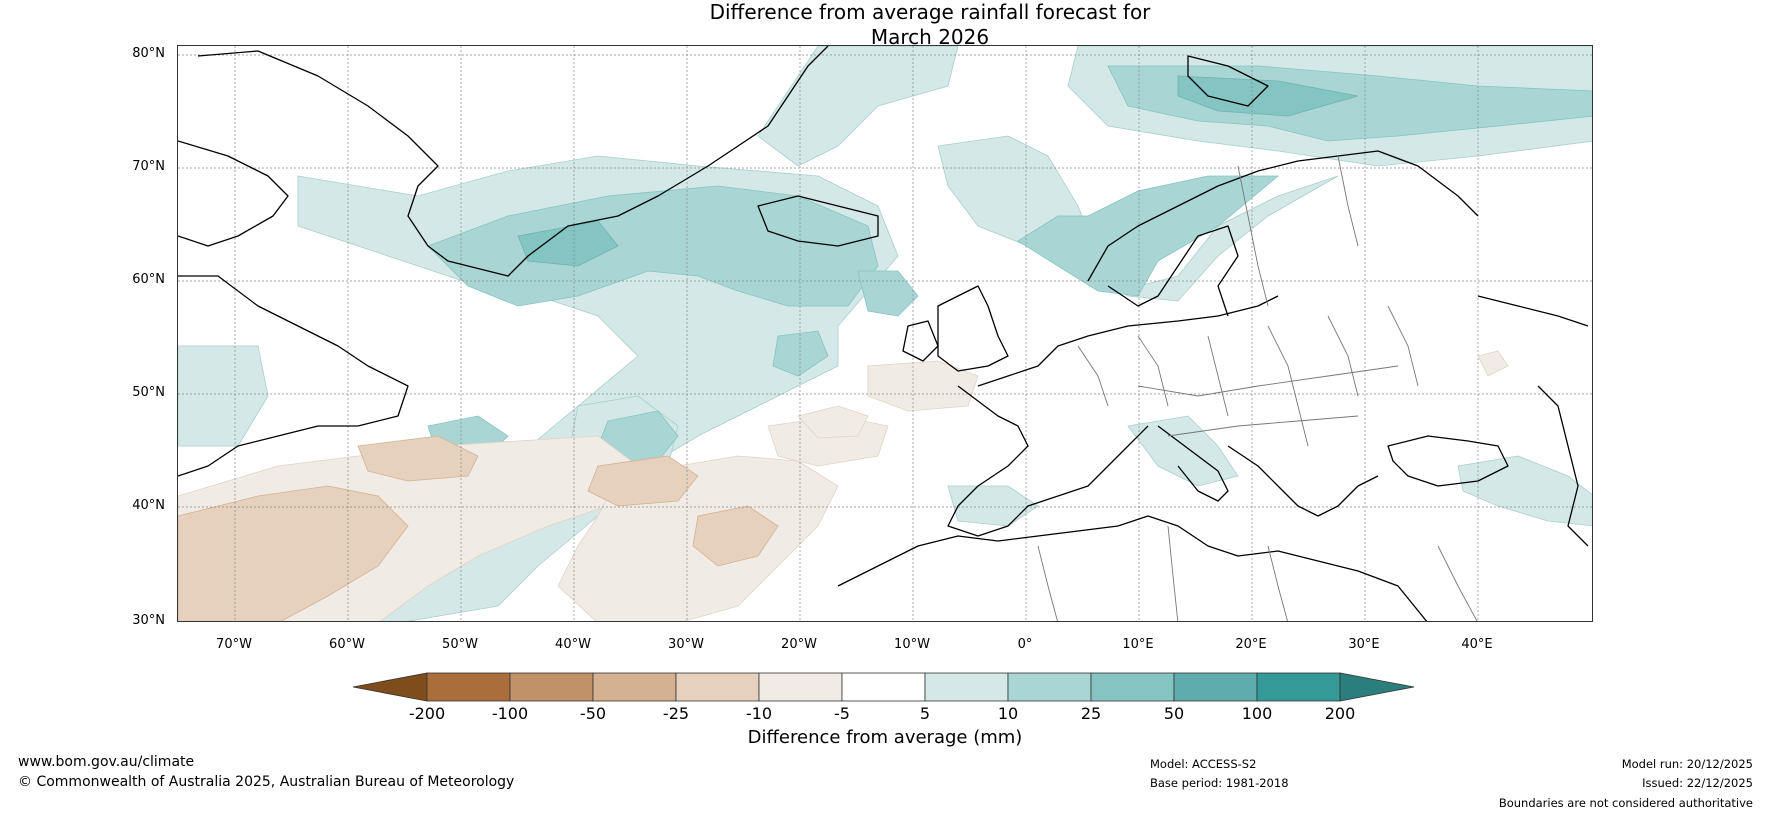  What do you see at coordinates (1477, 644) in the screenshot?
I see `lon-label-40e: 40°E` at bounding box center [1477, 644].